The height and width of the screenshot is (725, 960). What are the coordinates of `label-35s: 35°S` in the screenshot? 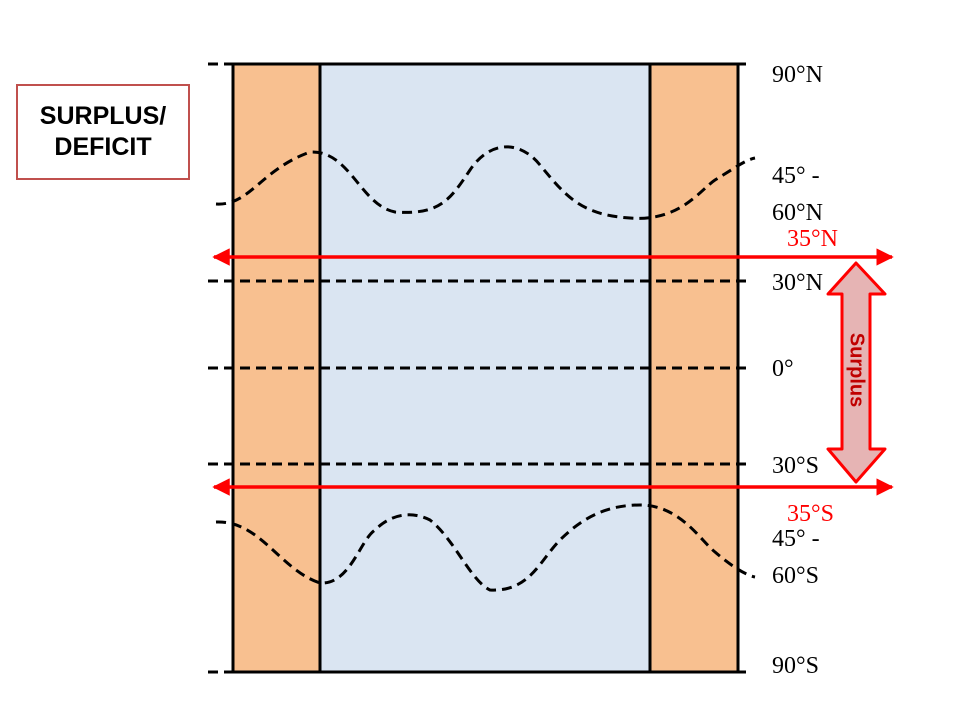 It's located at (810, 514).